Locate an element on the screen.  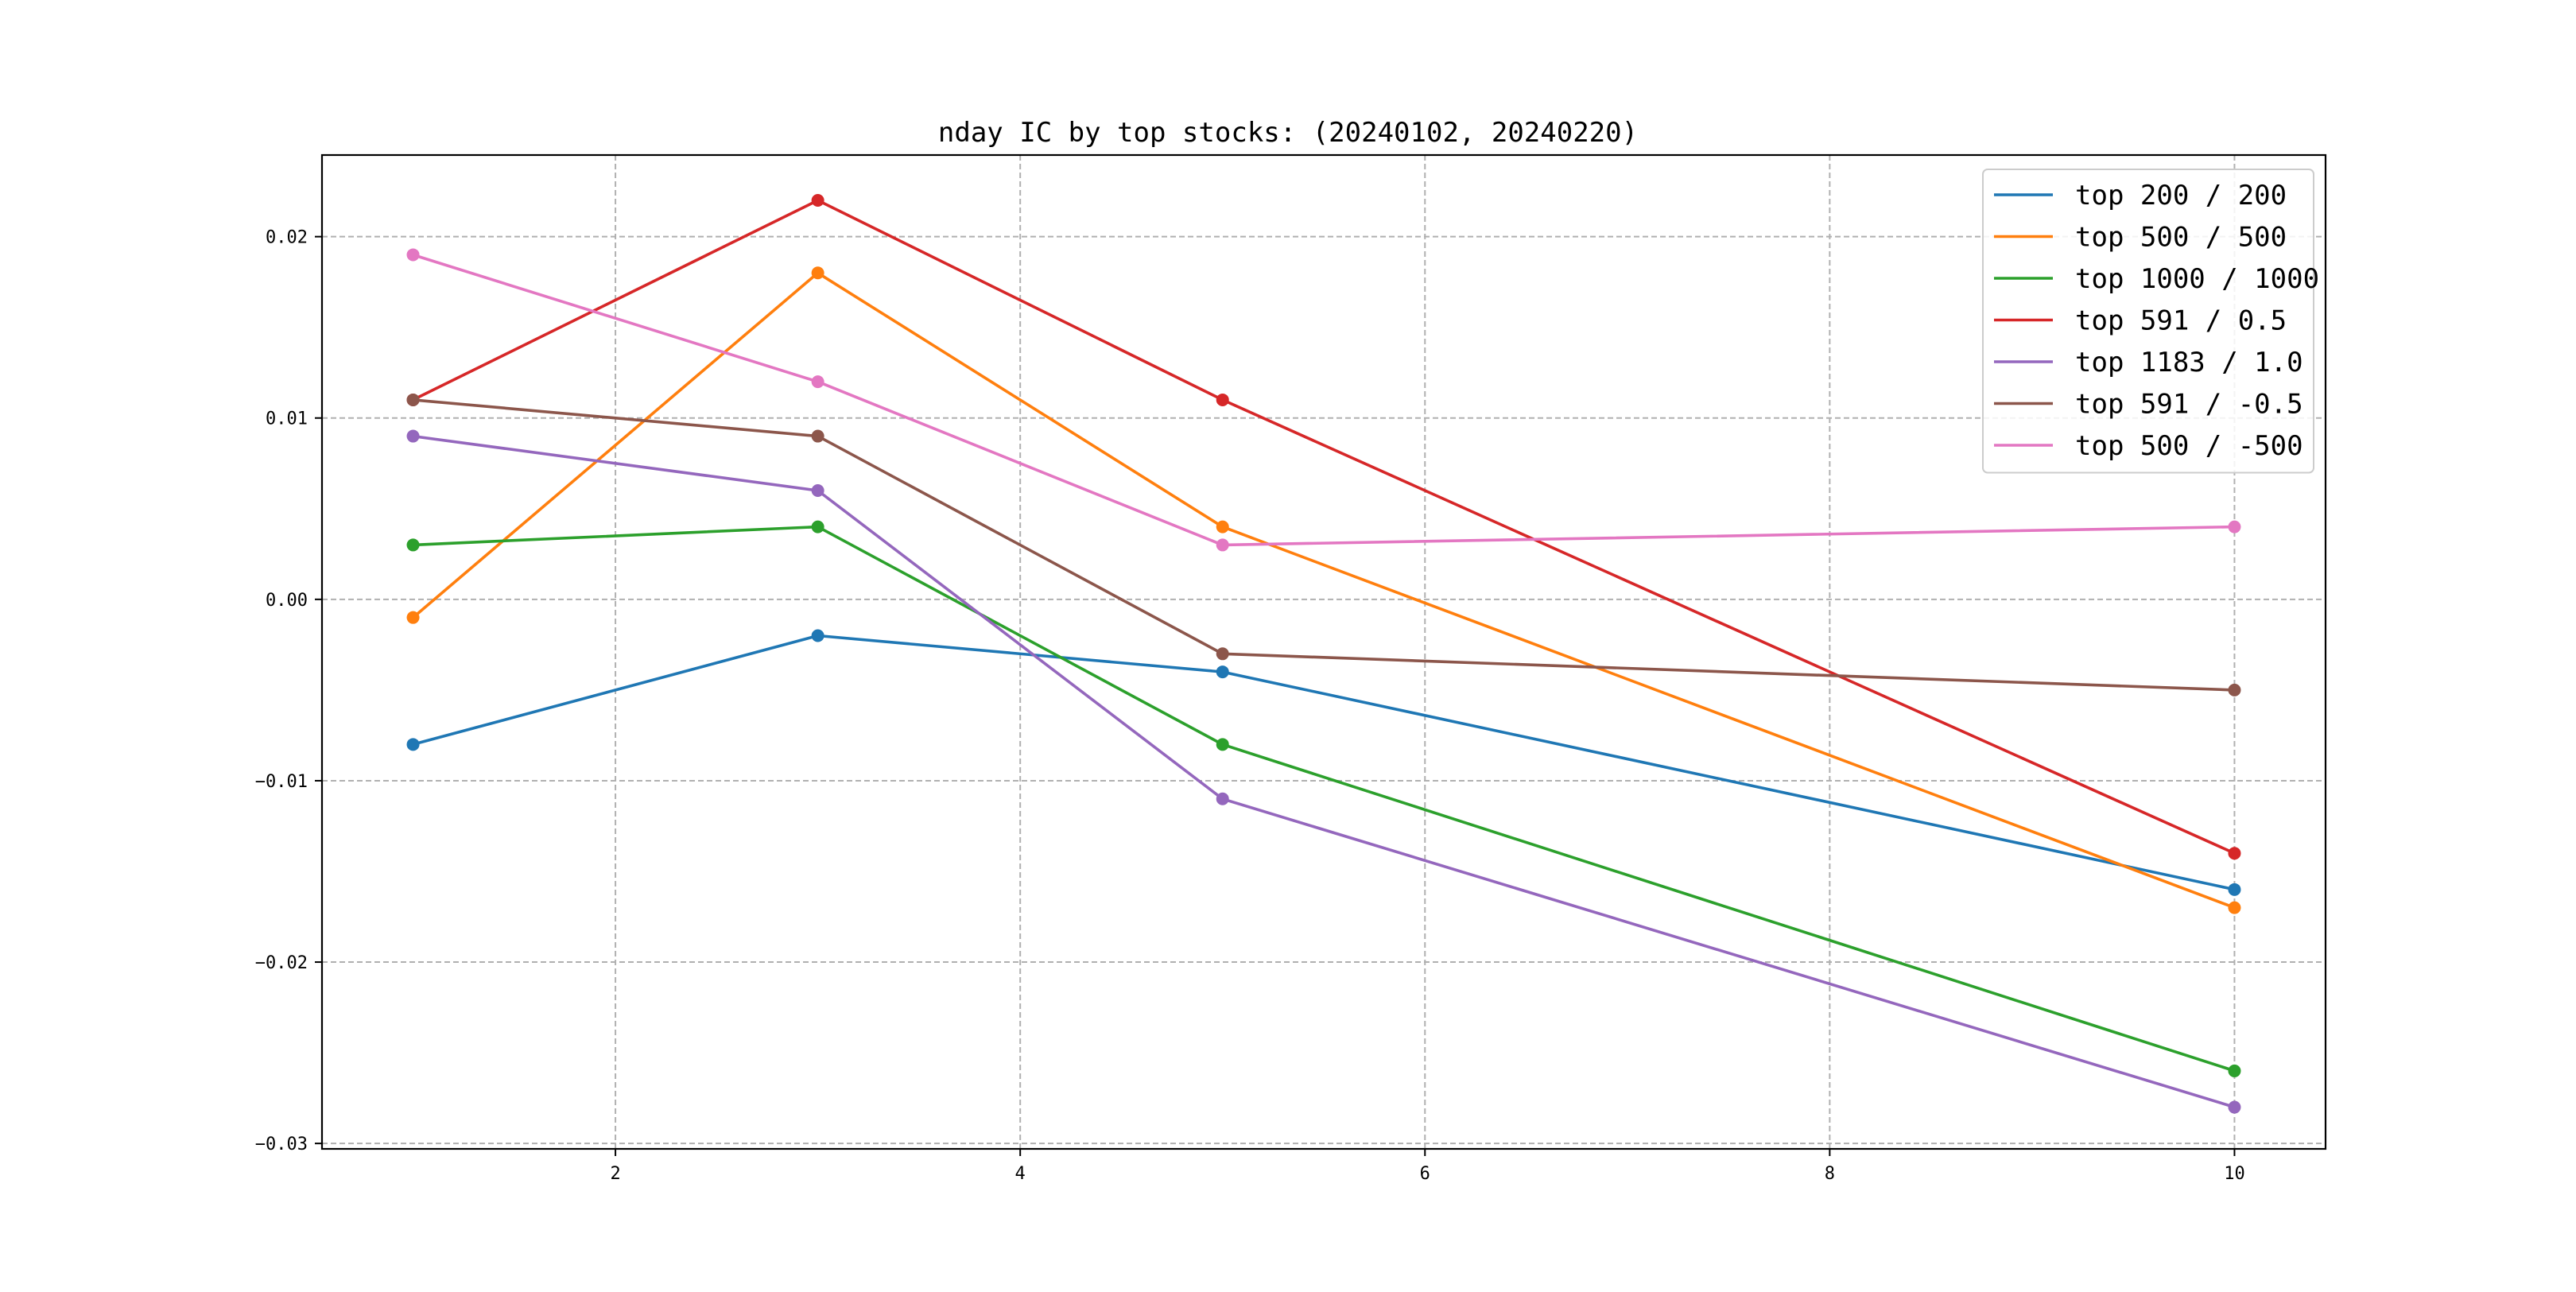
legend-label: top 1000 / 1000 is located at coordinates (2197, 279).